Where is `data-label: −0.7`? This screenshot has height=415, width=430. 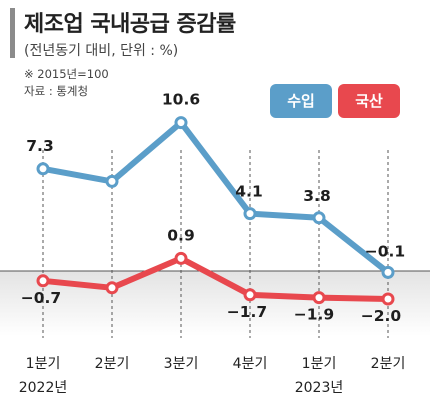
data-label: −0.7 is located at coordinates (41, 298).